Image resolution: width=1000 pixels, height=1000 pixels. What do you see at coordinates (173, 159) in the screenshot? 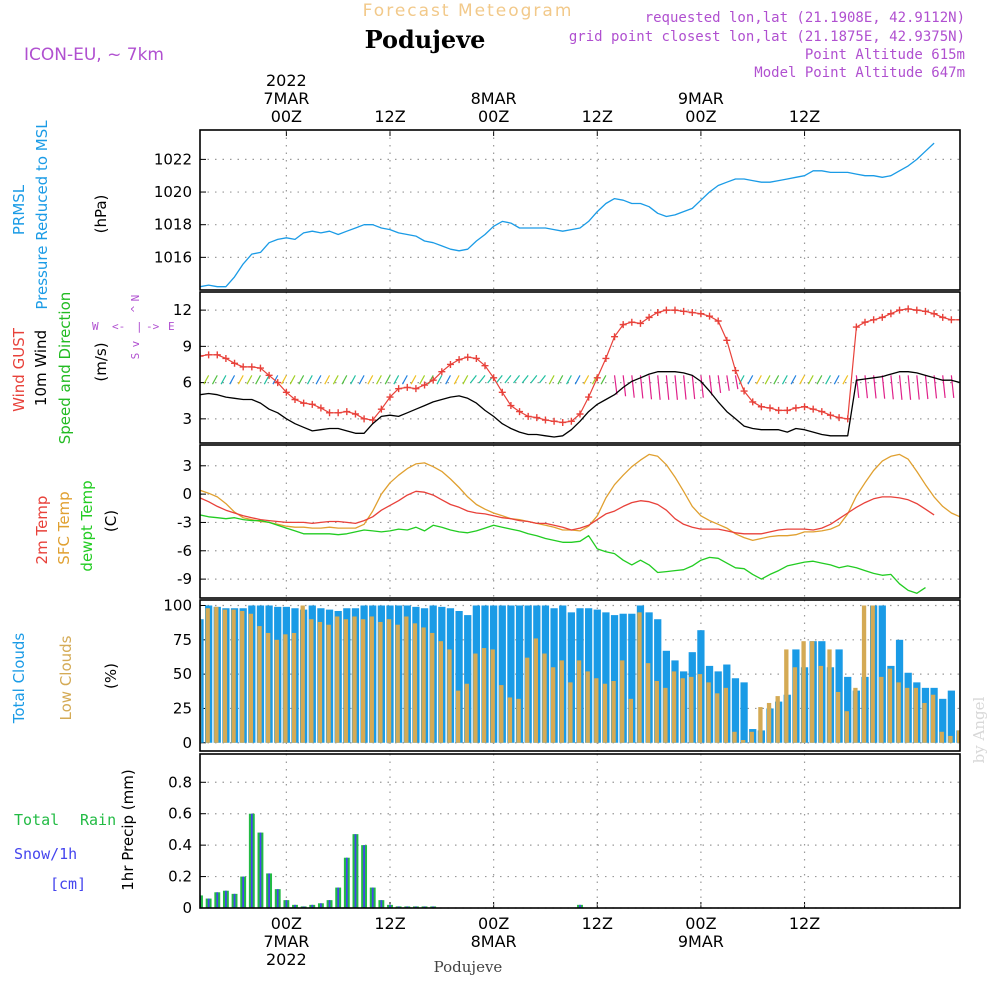
I see `y-tick-label: 1022` at bounding box center [173, 159].